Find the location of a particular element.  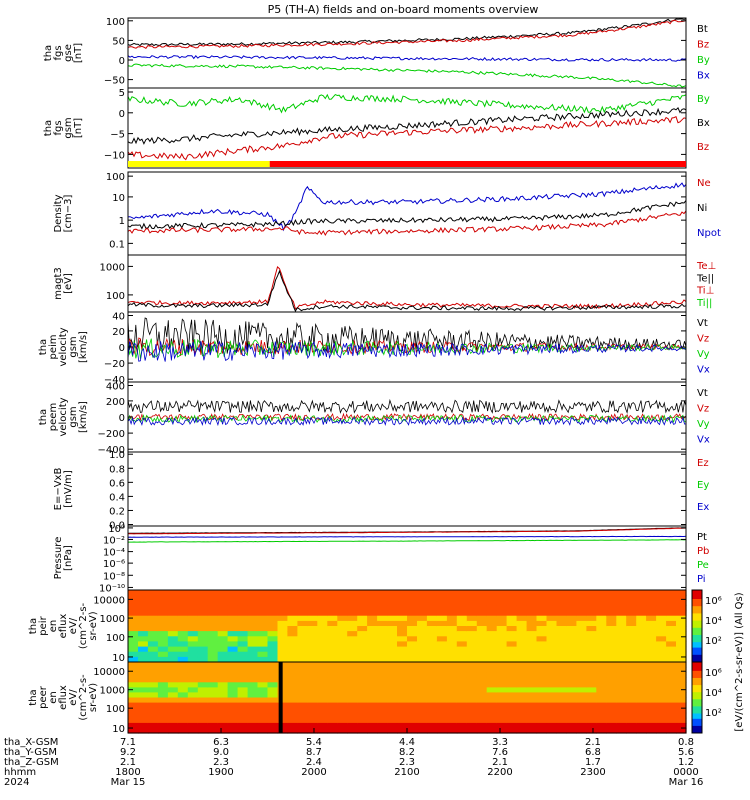

legend-pressure: Pt is located at coordinates (702, 537).